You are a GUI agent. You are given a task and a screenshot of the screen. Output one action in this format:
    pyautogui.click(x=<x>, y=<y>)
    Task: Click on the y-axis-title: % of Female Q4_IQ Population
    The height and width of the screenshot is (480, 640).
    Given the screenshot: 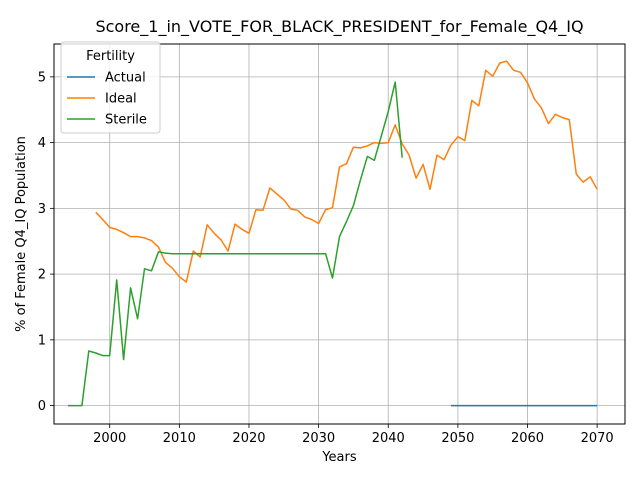 What is the action you would take?
    pyautogui.click(x=21, y=234)
    